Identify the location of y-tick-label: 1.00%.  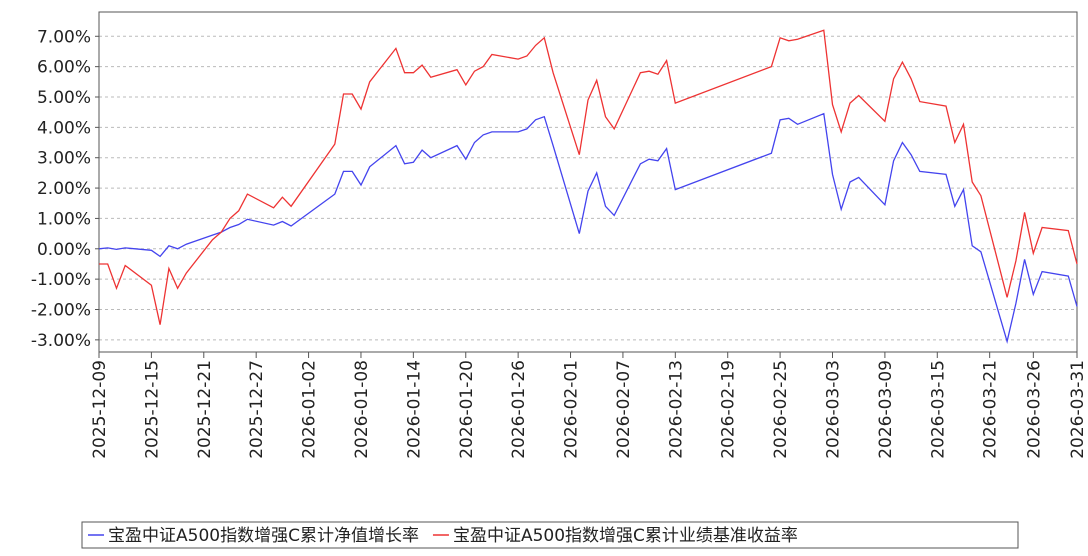
(64, 219).